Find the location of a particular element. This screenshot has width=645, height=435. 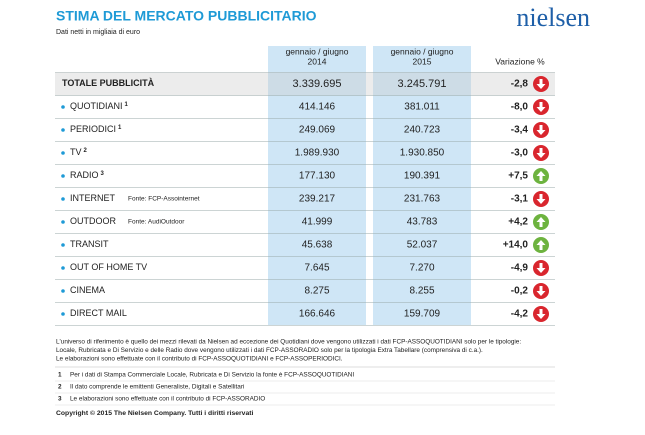

variation: -3,4 is located at coordinates (520, 130).